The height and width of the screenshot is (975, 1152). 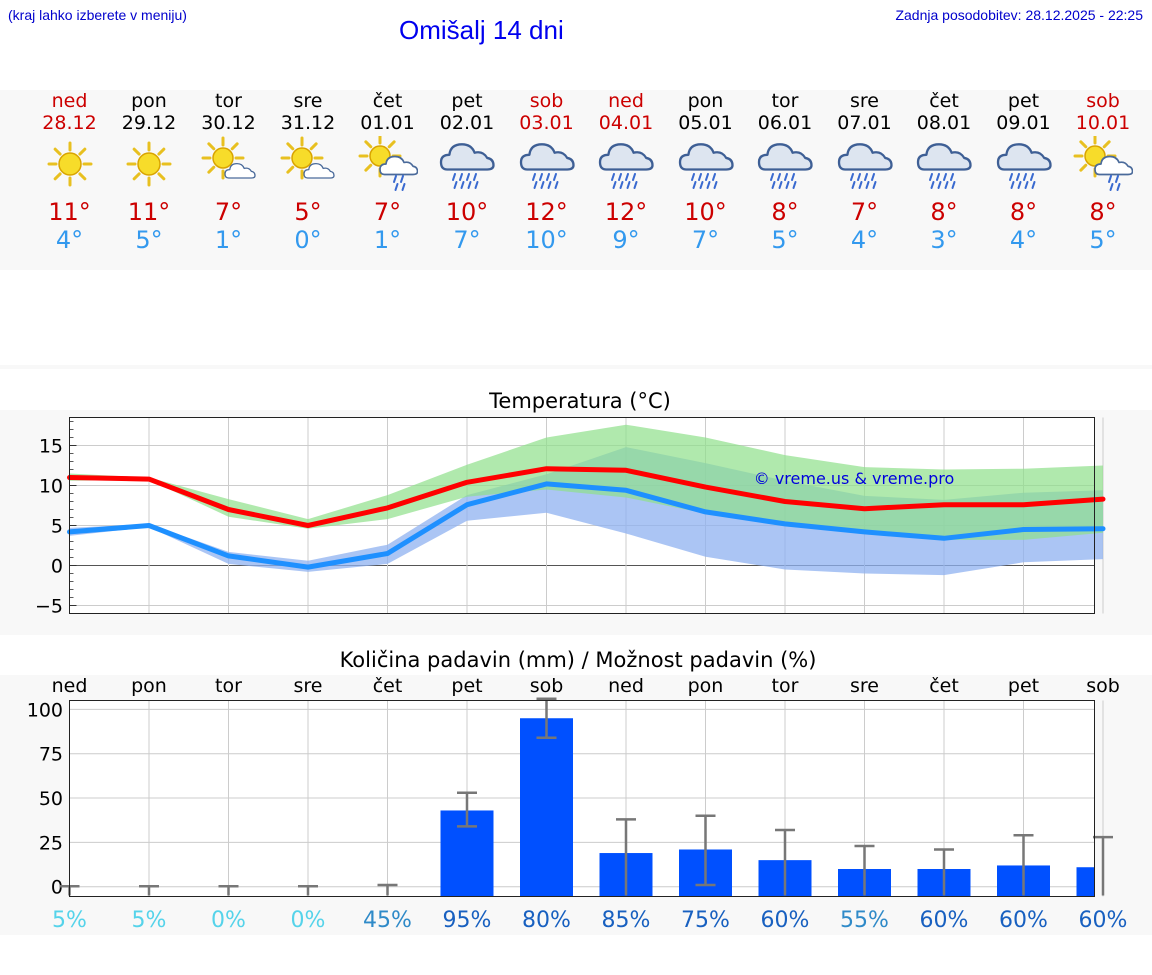 I want to click on forecast-day: tor 06.01 8° 5°, so click(x=785, y=172).